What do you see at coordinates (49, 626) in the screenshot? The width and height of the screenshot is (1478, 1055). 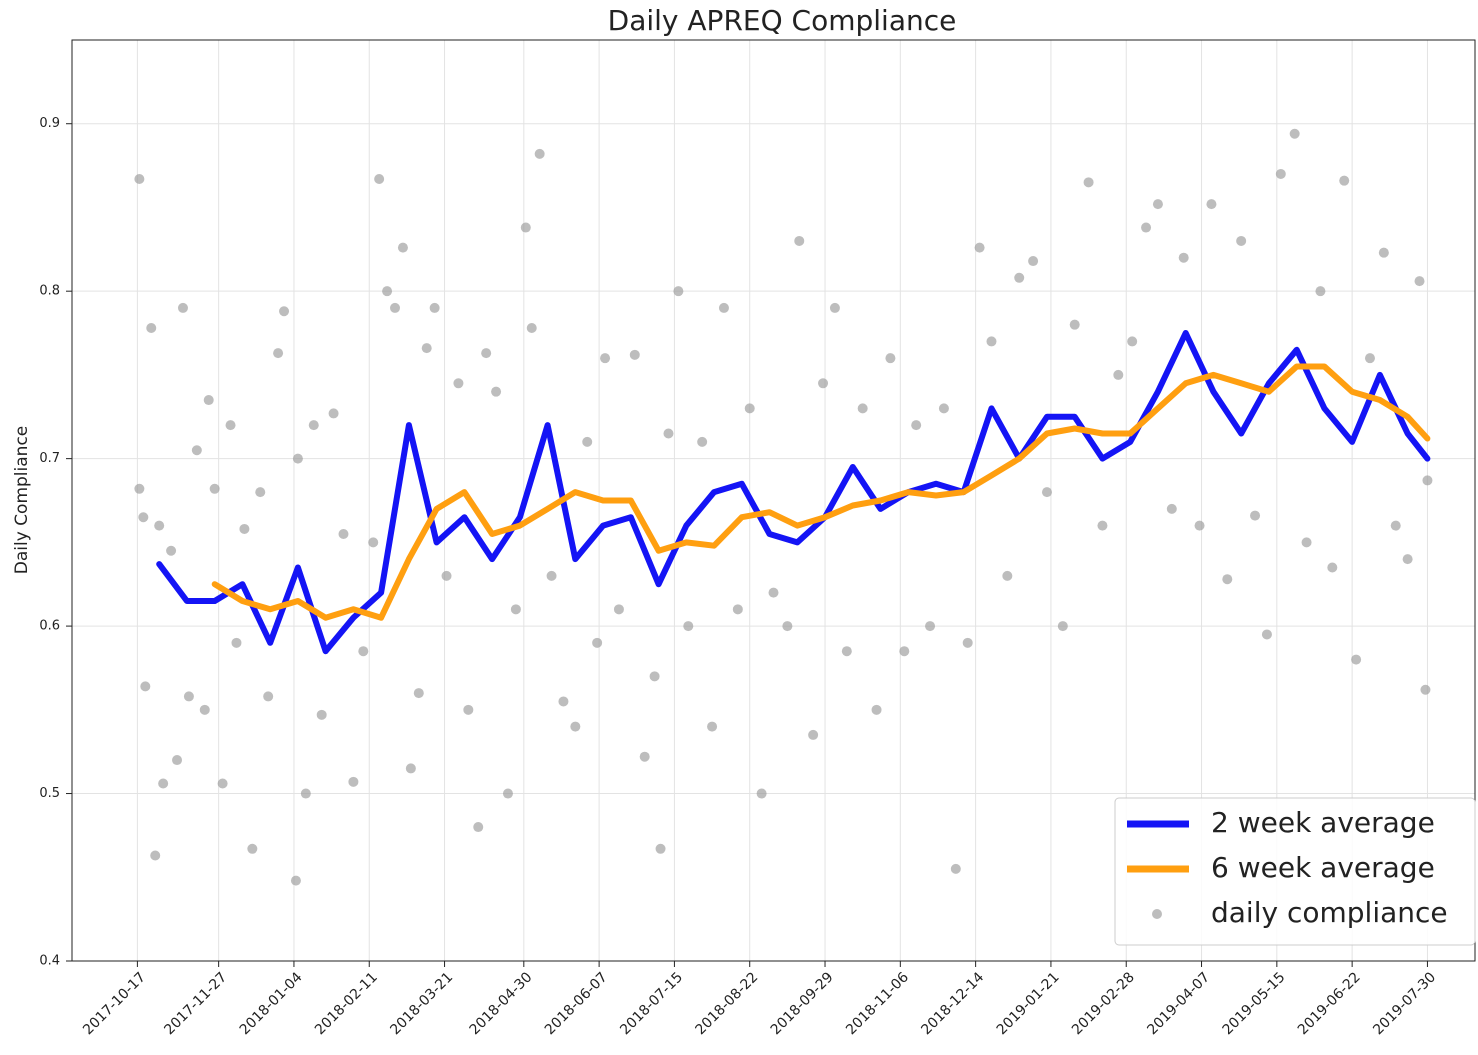 I see `y-tick-label: 0.6` at bounding box center [49, 626].